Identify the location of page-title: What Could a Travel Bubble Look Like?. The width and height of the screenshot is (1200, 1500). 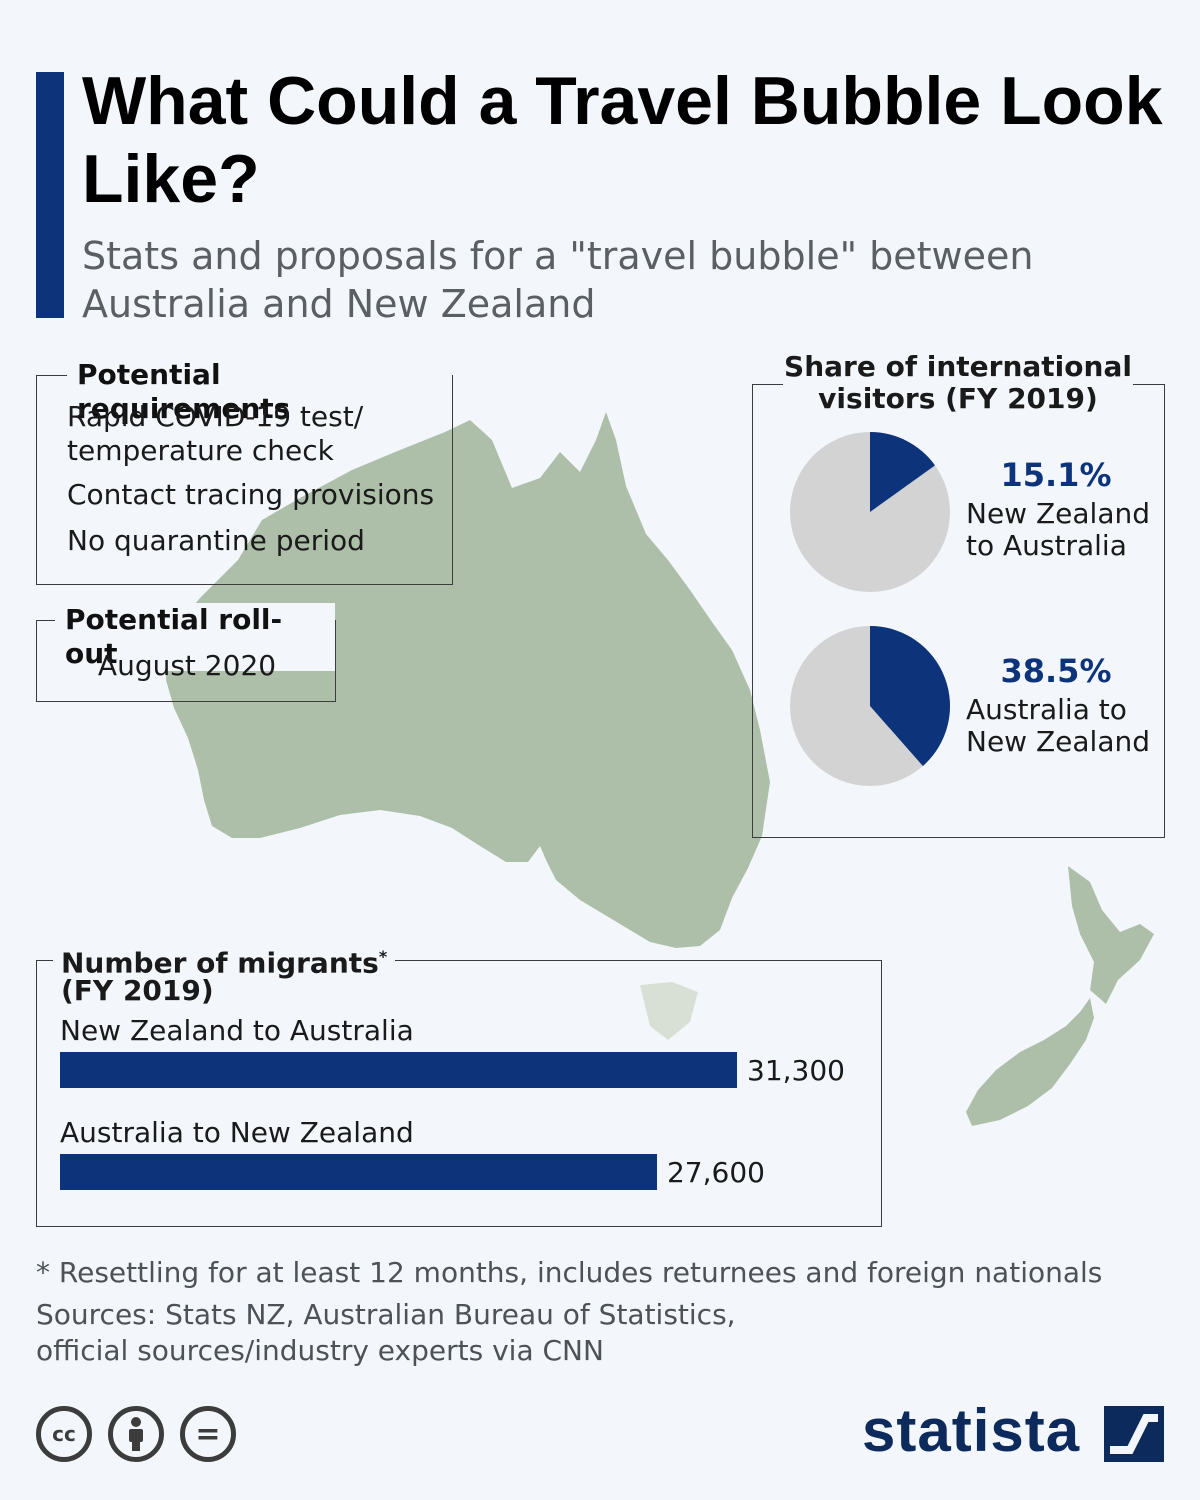
(622, 140).